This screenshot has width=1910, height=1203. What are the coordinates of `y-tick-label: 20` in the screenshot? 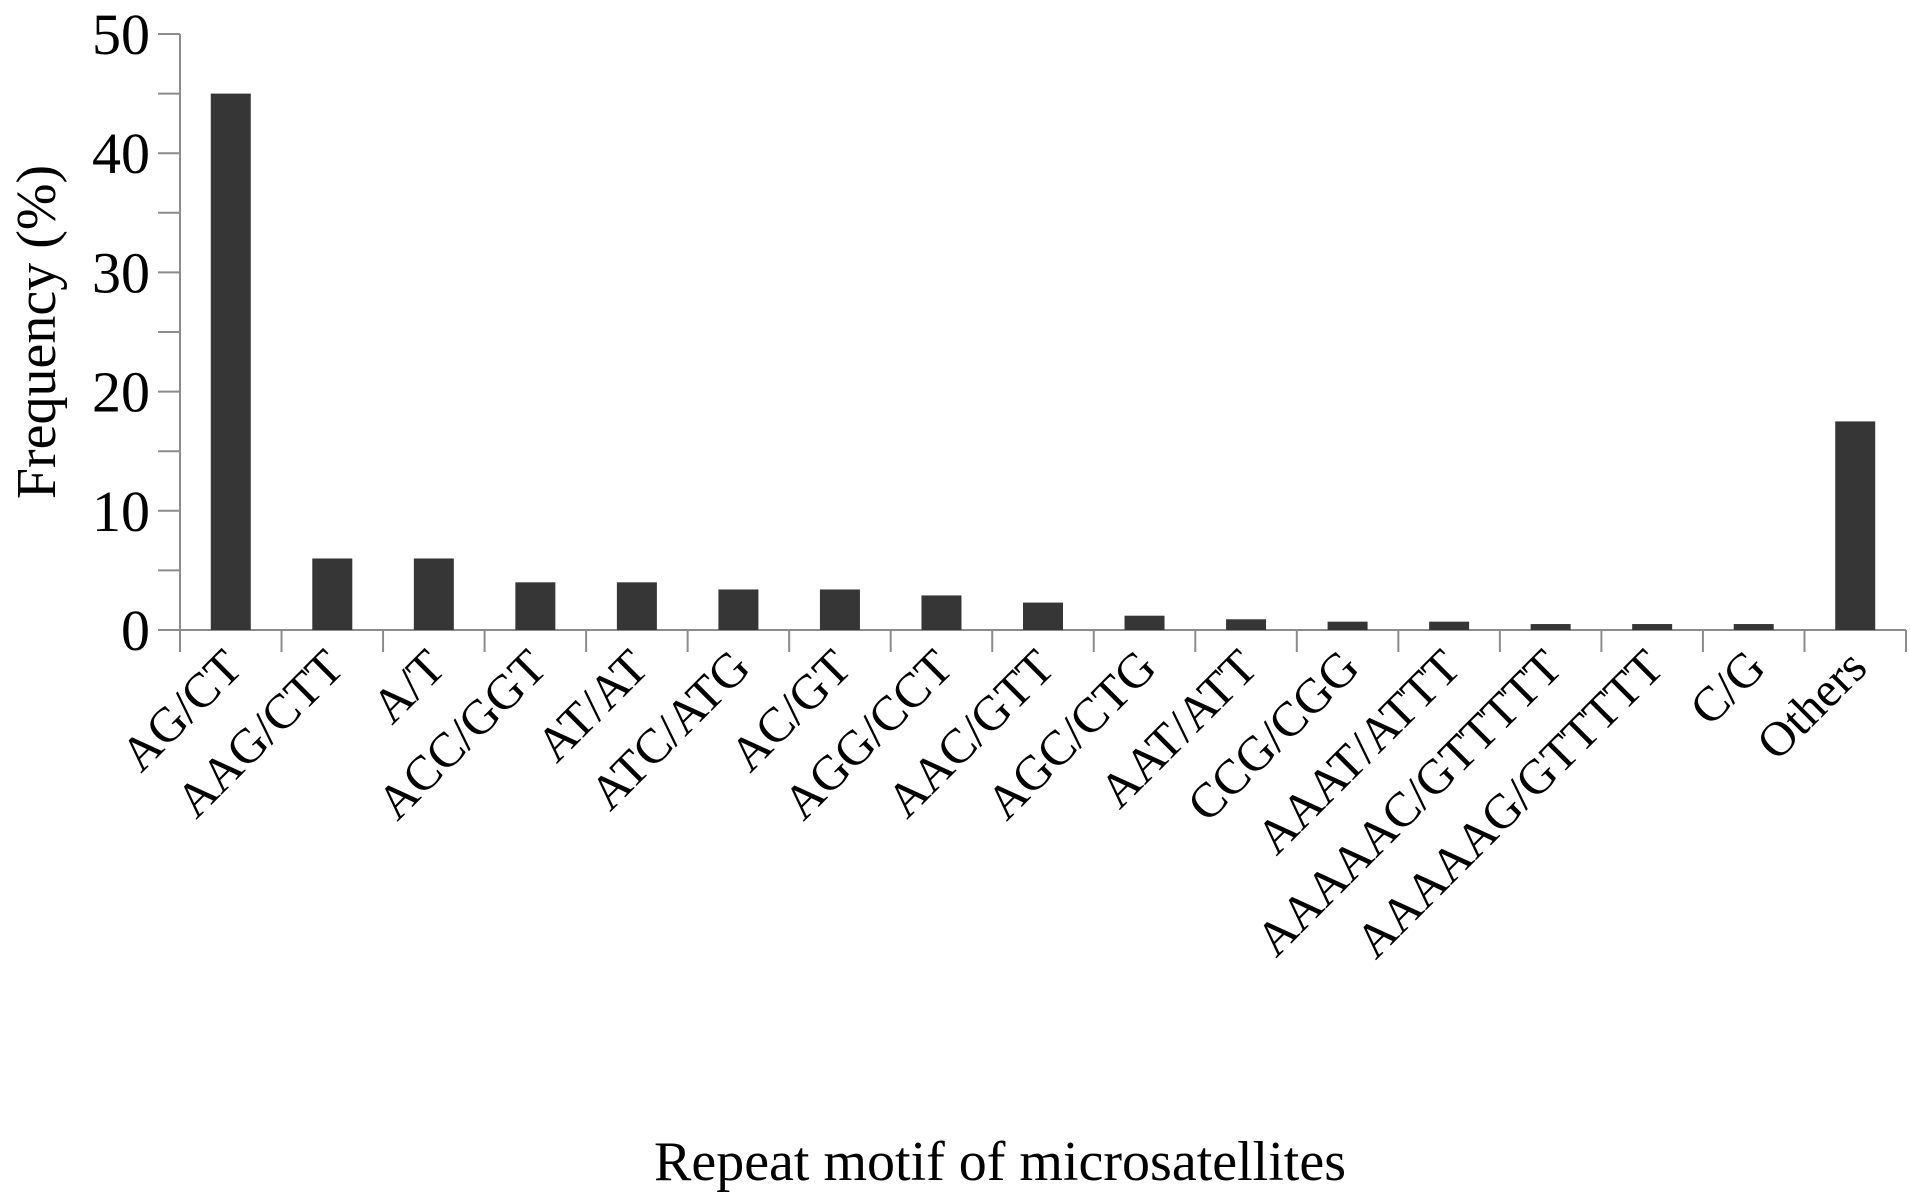 It's located at (121, 392).